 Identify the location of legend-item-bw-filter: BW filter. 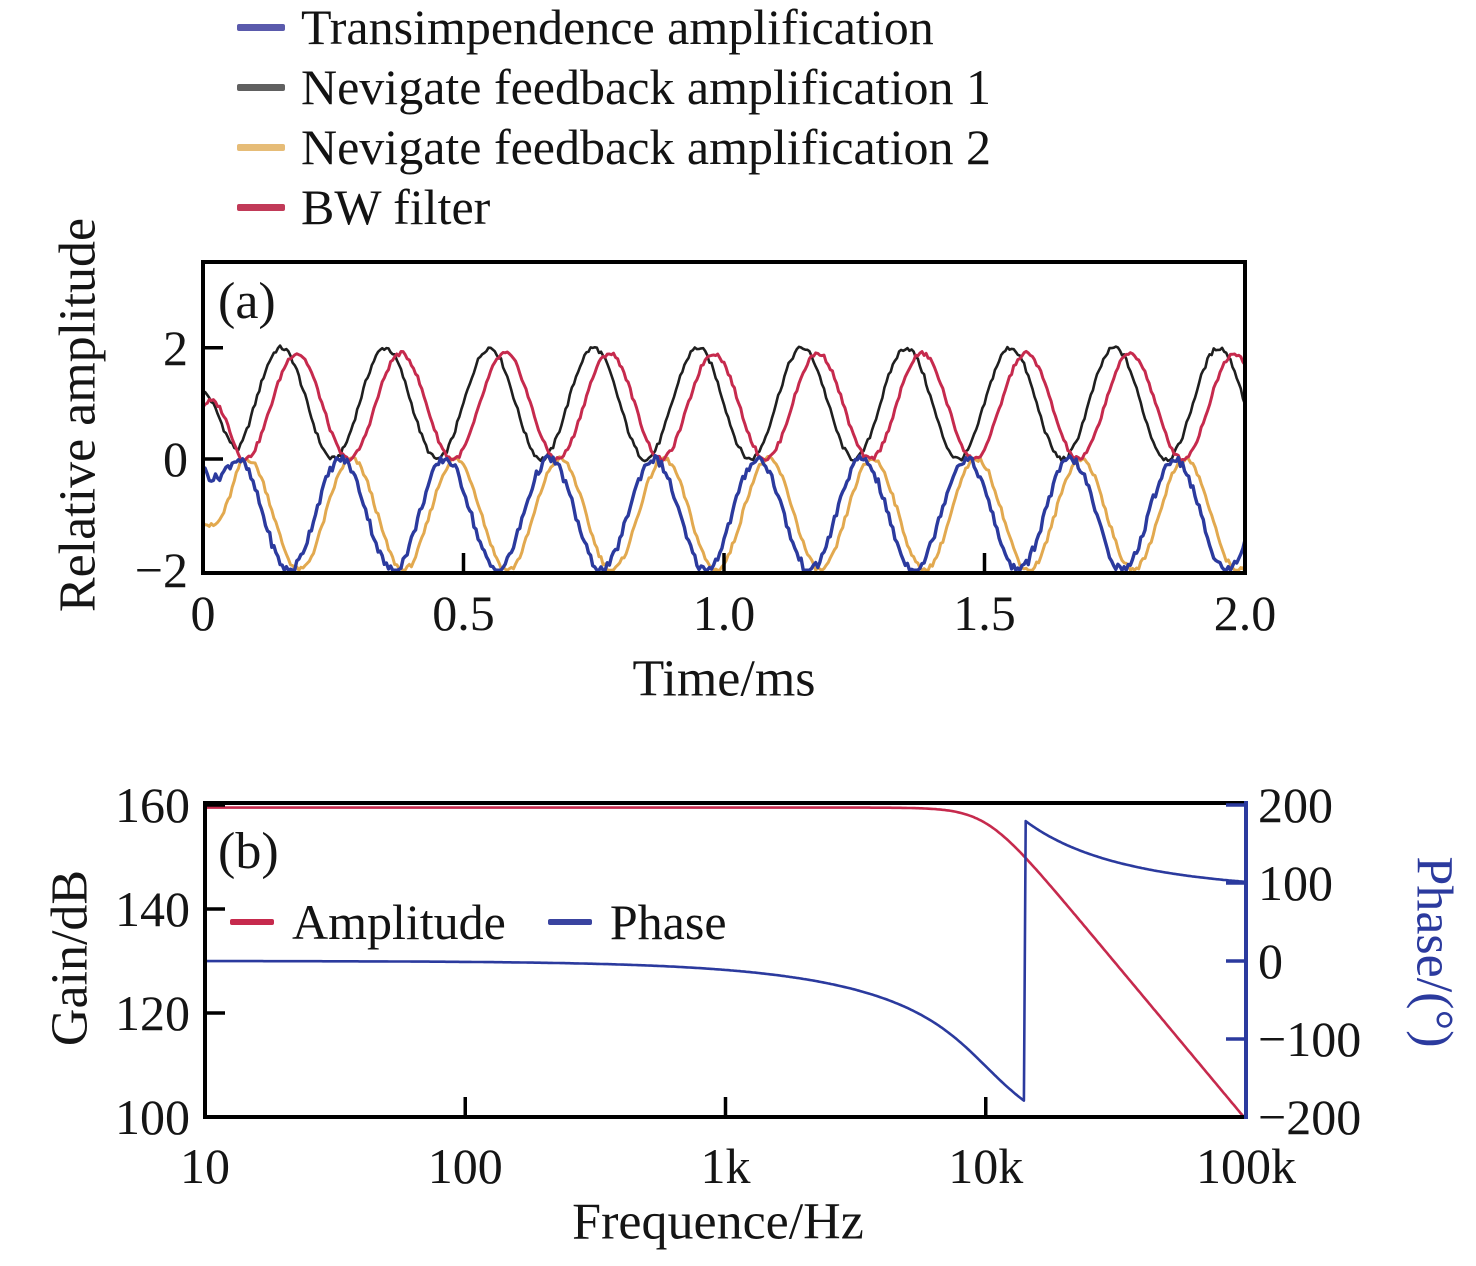
(614, 207).